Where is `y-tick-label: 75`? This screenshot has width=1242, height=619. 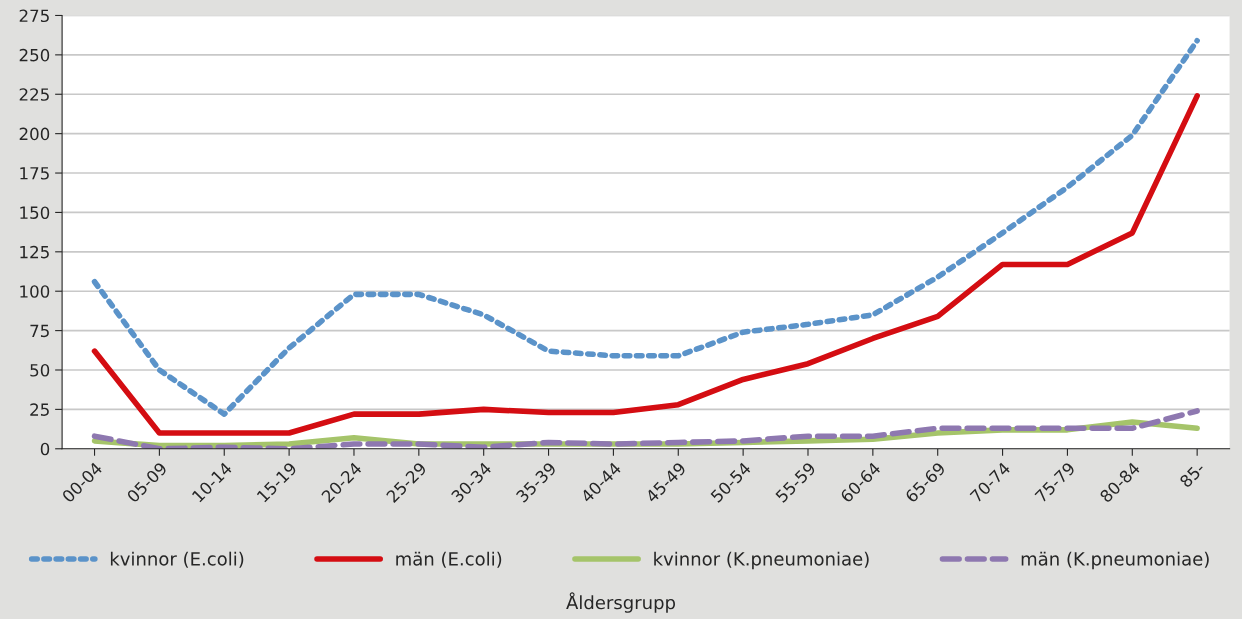 y-tick-label: 75 is located at coordinates (39, 331).